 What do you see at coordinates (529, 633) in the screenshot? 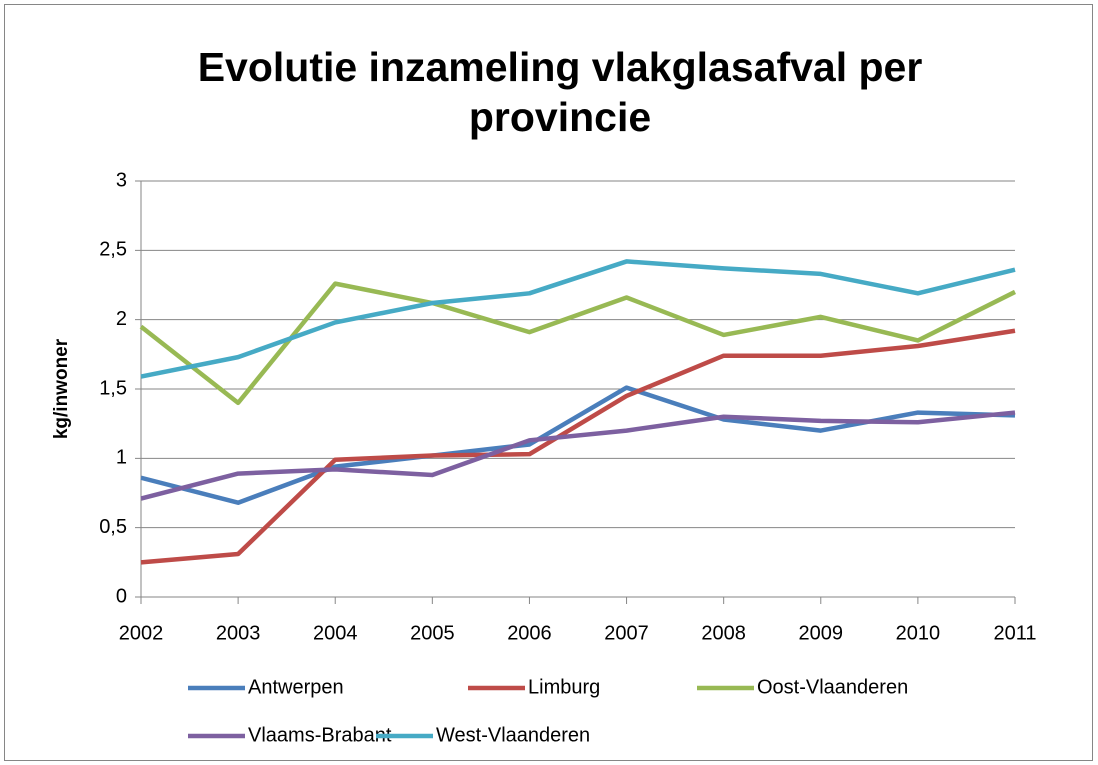
I see `x-tick-label: 2006` at bounding box center [529, 633].